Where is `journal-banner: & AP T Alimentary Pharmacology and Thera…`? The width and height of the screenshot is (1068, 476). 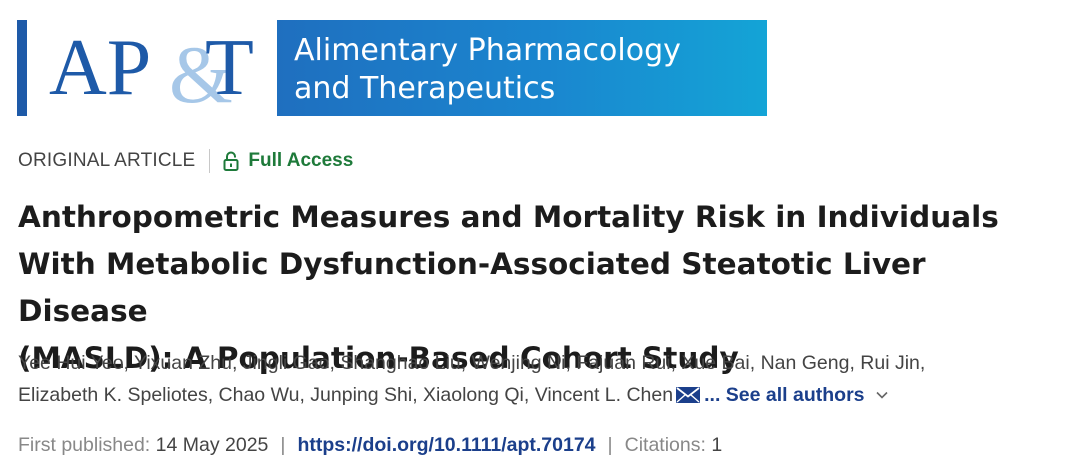
journal-banner: & AP T Alimentary Pharmacology and Thera… is located at coordinates (392, 68).